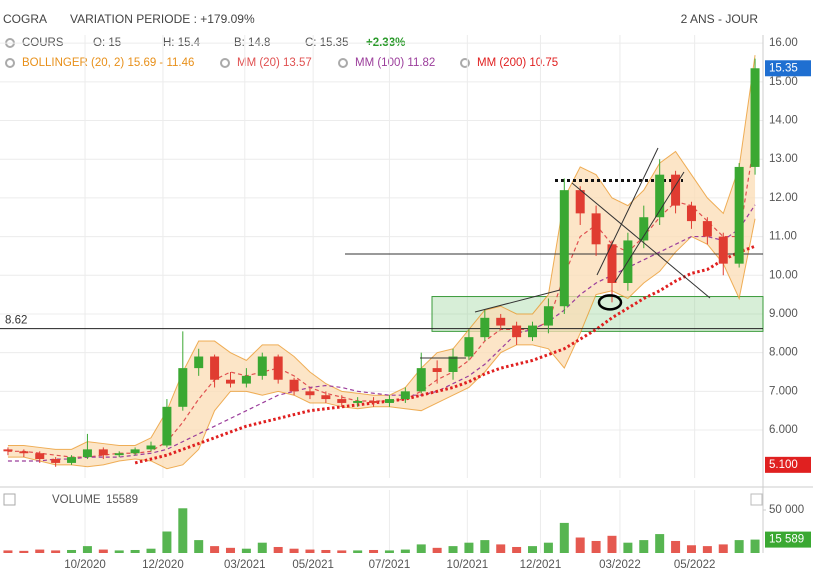 This screenshot has height=576, width=813. What do you see at coordinates (756, 499) in the screenshot?
I see `checkbox` at bounding box center [756, 499].